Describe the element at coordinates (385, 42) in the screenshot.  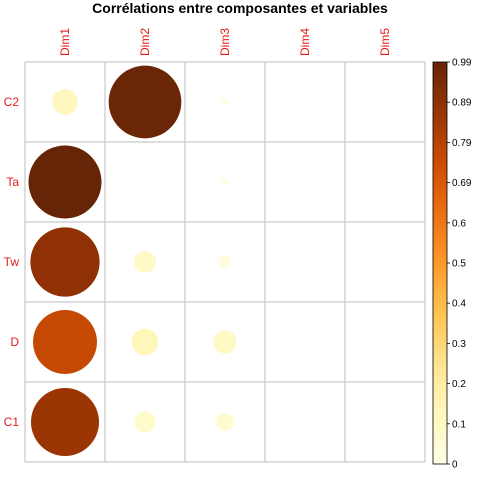
I see `column-label-dim5: Dim5` at that location.